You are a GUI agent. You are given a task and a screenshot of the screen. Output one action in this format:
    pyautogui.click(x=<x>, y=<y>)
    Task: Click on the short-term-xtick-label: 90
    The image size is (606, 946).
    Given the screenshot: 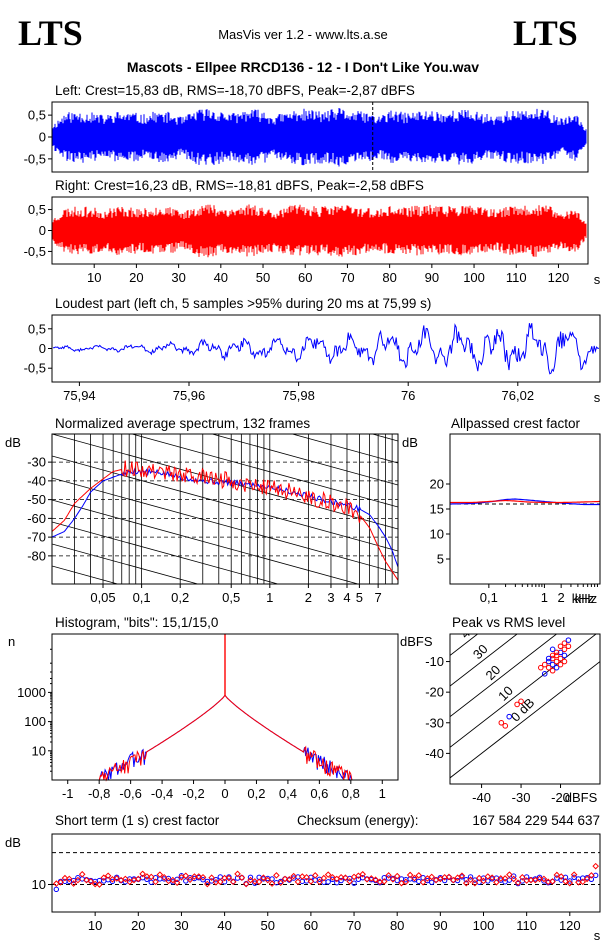 What is the action you would take?
    pyautogui.click(x=440, y=925)
    